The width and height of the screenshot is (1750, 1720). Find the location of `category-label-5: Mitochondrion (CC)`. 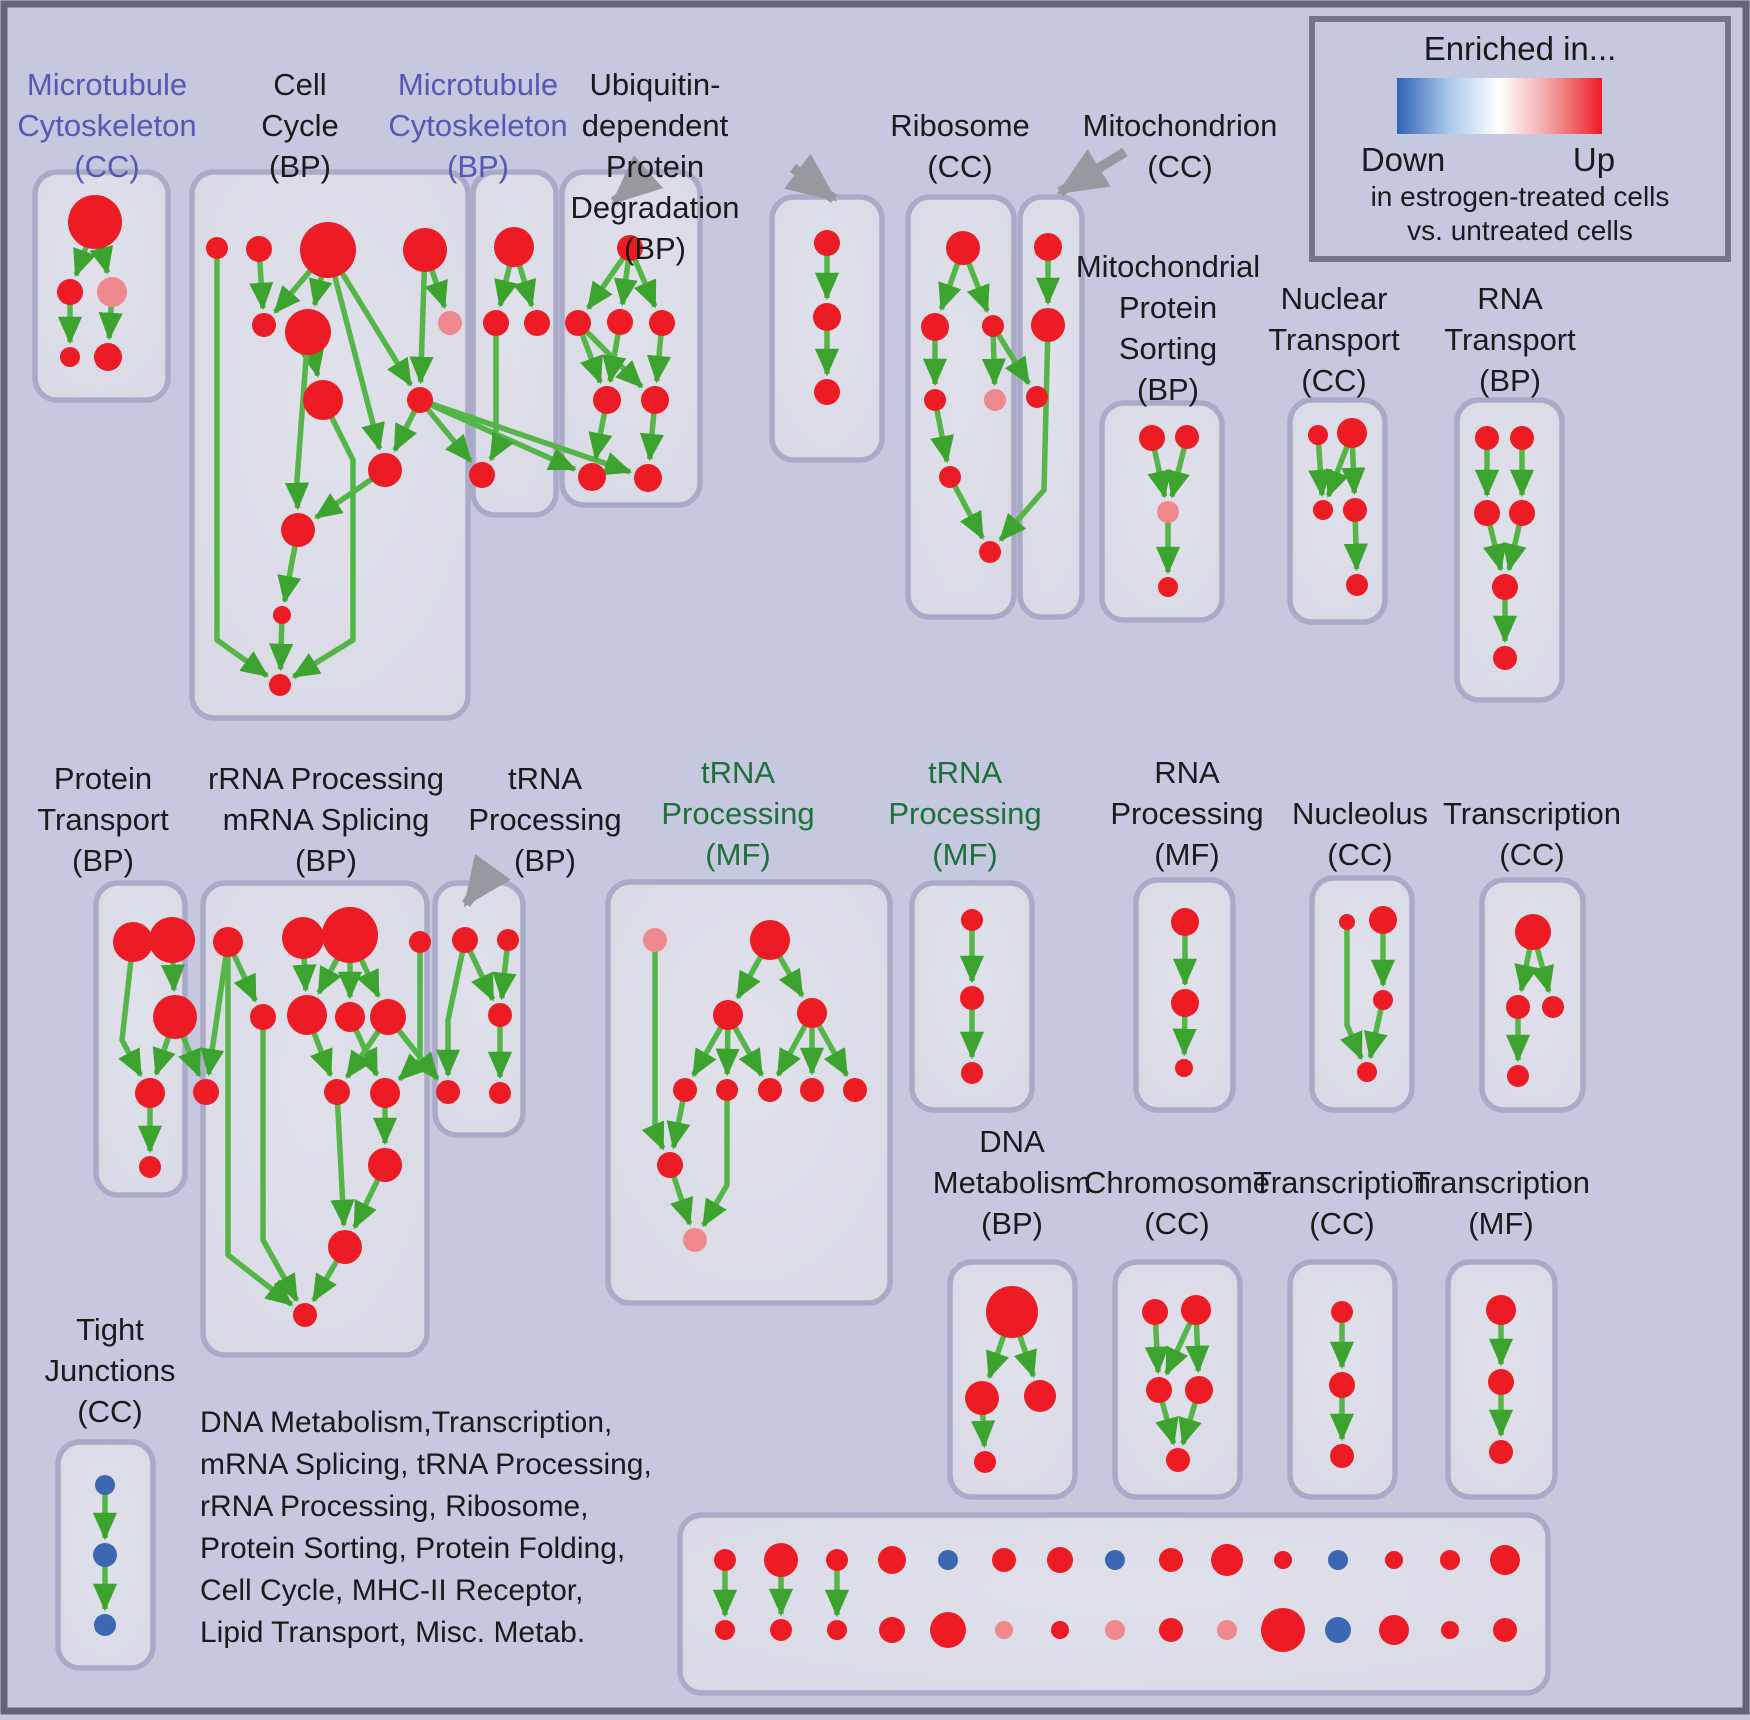

category-label-5: Mitochondrion (CC) is located at coordinates (1180, 146).